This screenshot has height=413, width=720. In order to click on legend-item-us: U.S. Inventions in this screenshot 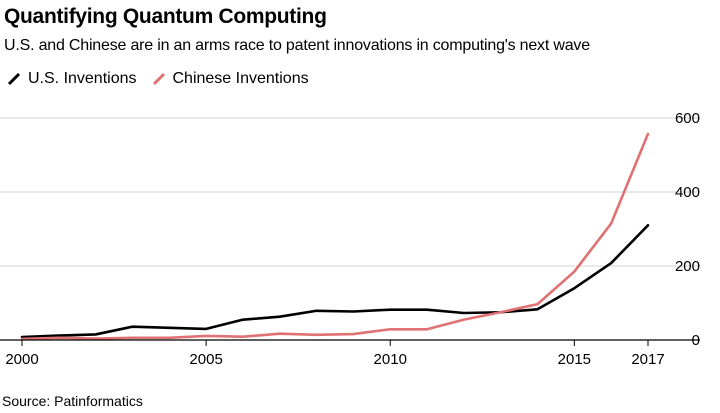, I will do `click(71, 79)`.